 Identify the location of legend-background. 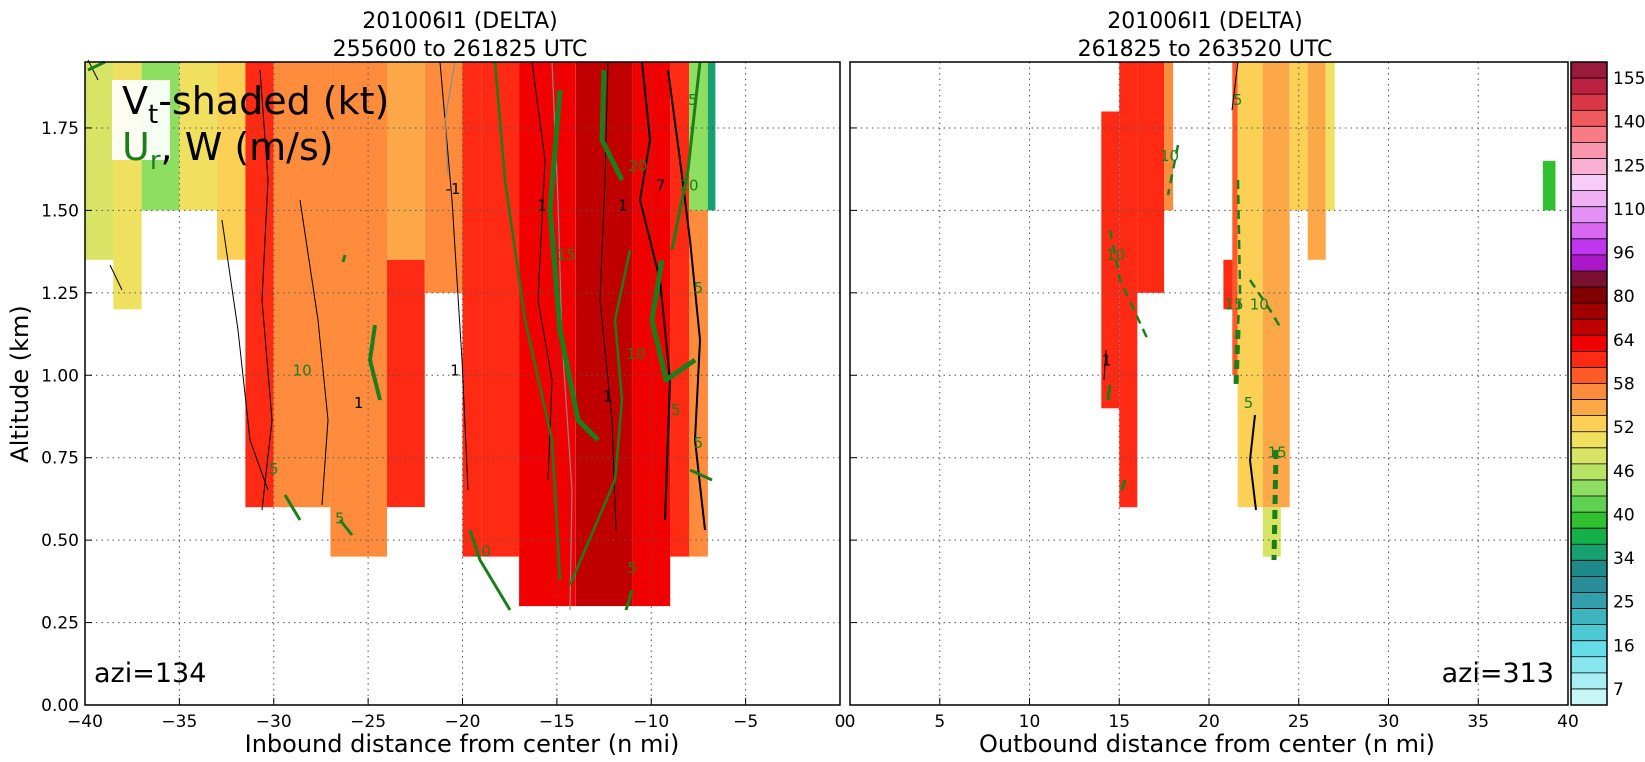
(141, 120).